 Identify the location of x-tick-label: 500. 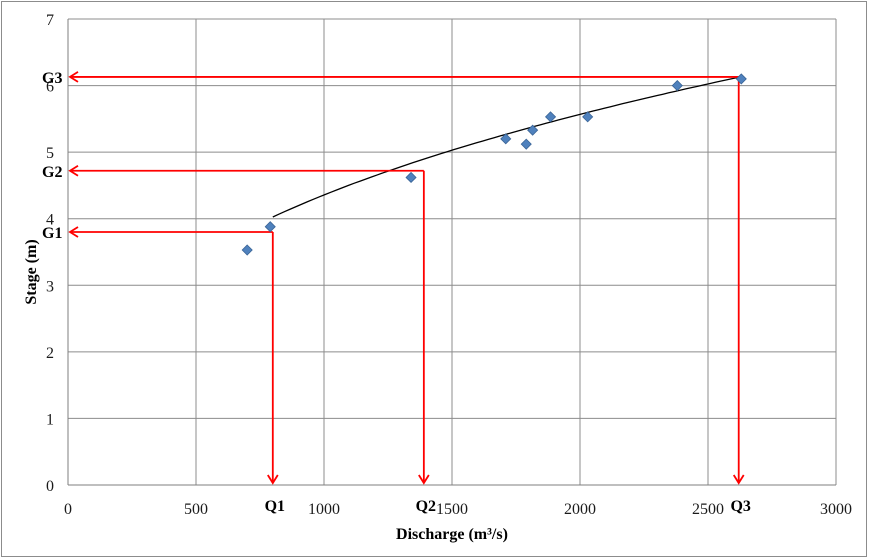
(196, 509).